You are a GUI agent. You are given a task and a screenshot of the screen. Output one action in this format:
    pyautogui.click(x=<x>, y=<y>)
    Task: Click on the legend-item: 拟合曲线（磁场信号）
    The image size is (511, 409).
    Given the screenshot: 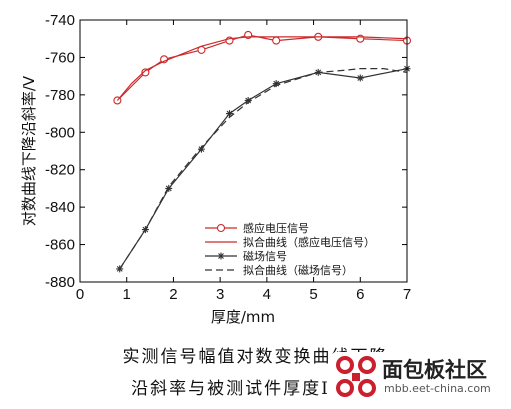 What is the action you would take?
    pyautogui.click(x=279, y=270)
    